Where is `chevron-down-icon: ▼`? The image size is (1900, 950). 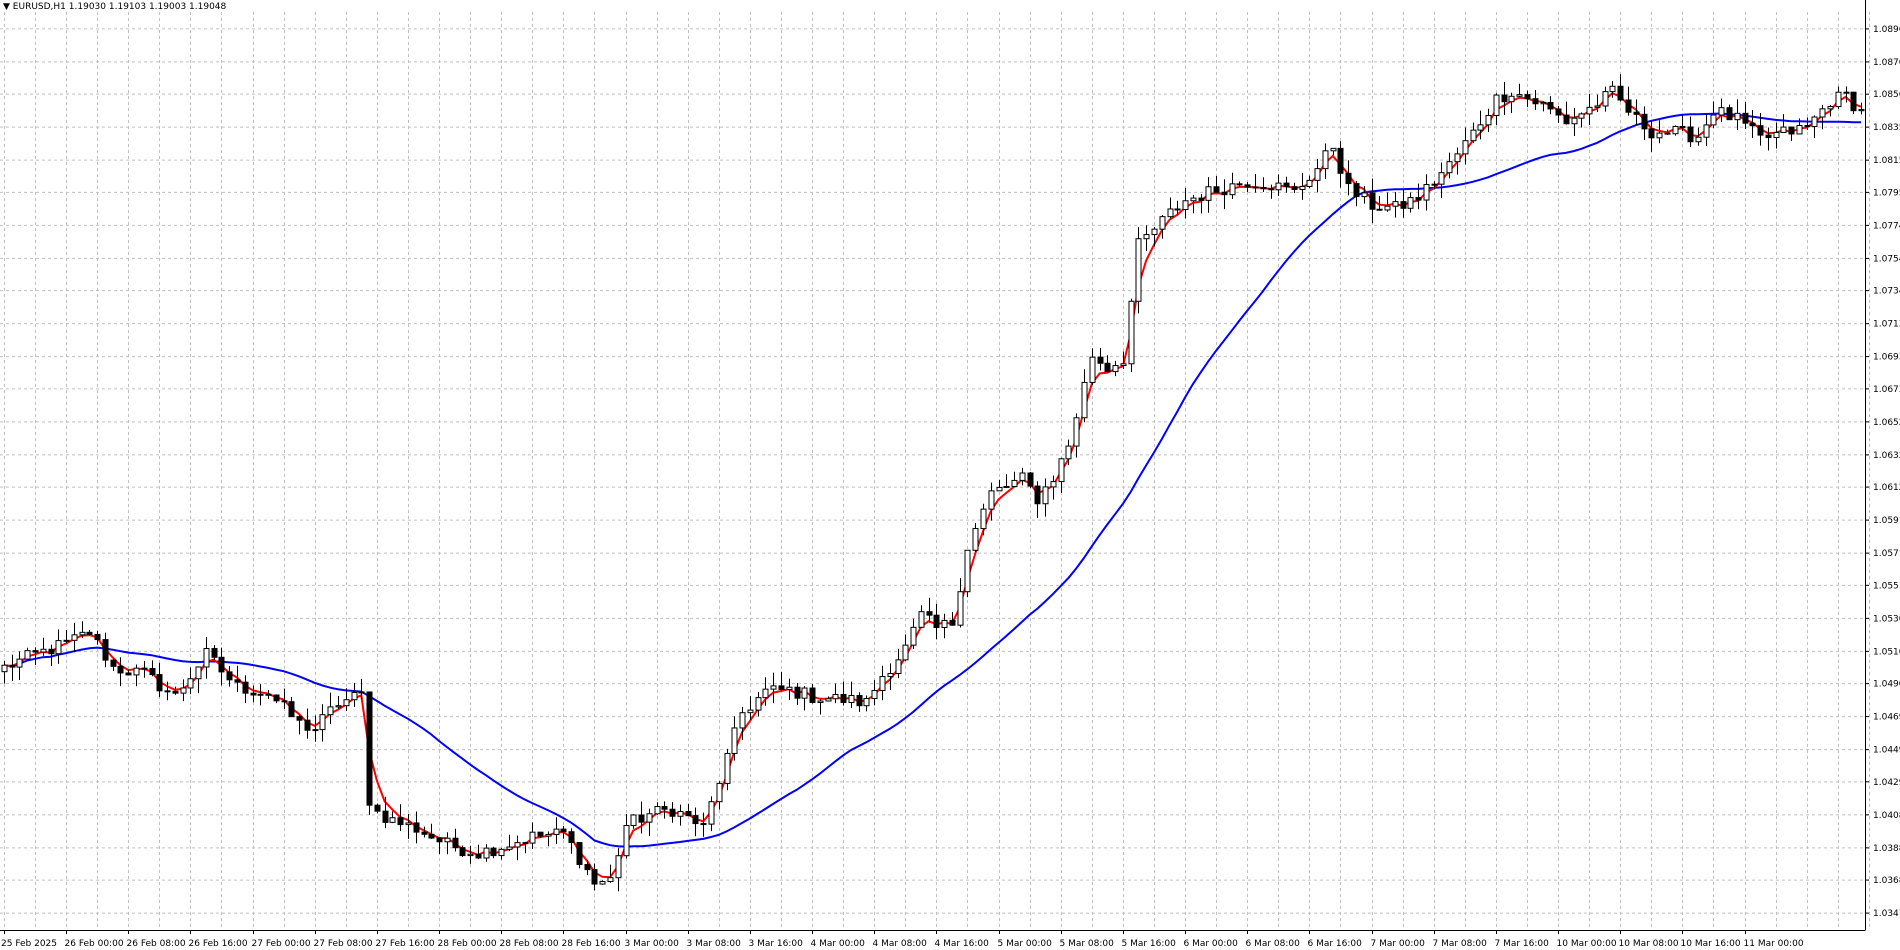
chevron-down-icon: ▼ is located at coordinates (6, 7).